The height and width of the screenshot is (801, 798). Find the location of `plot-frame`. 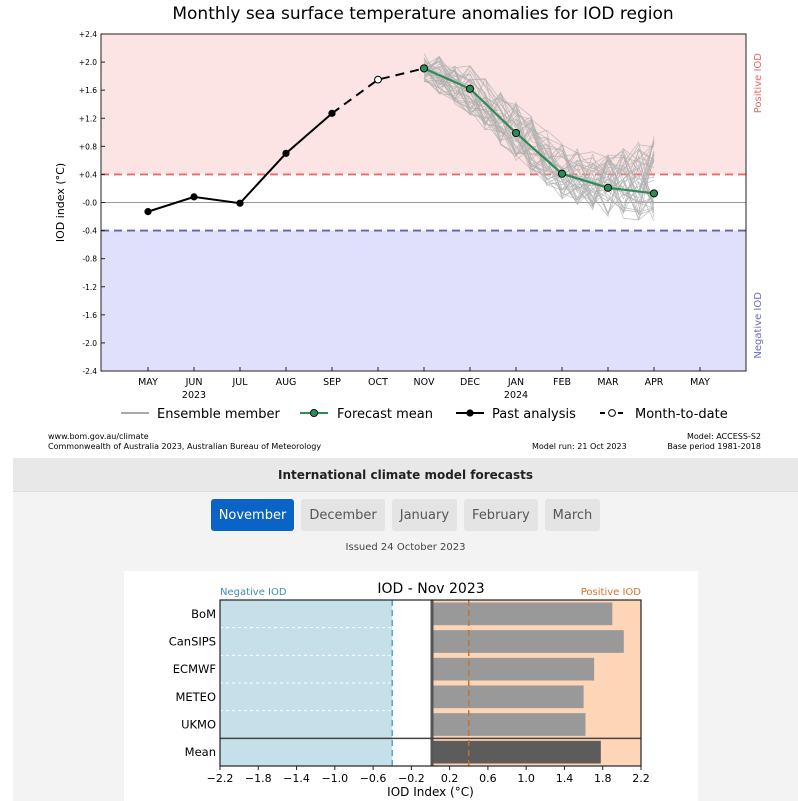

plot-frame is located at coordinates (430, 683).